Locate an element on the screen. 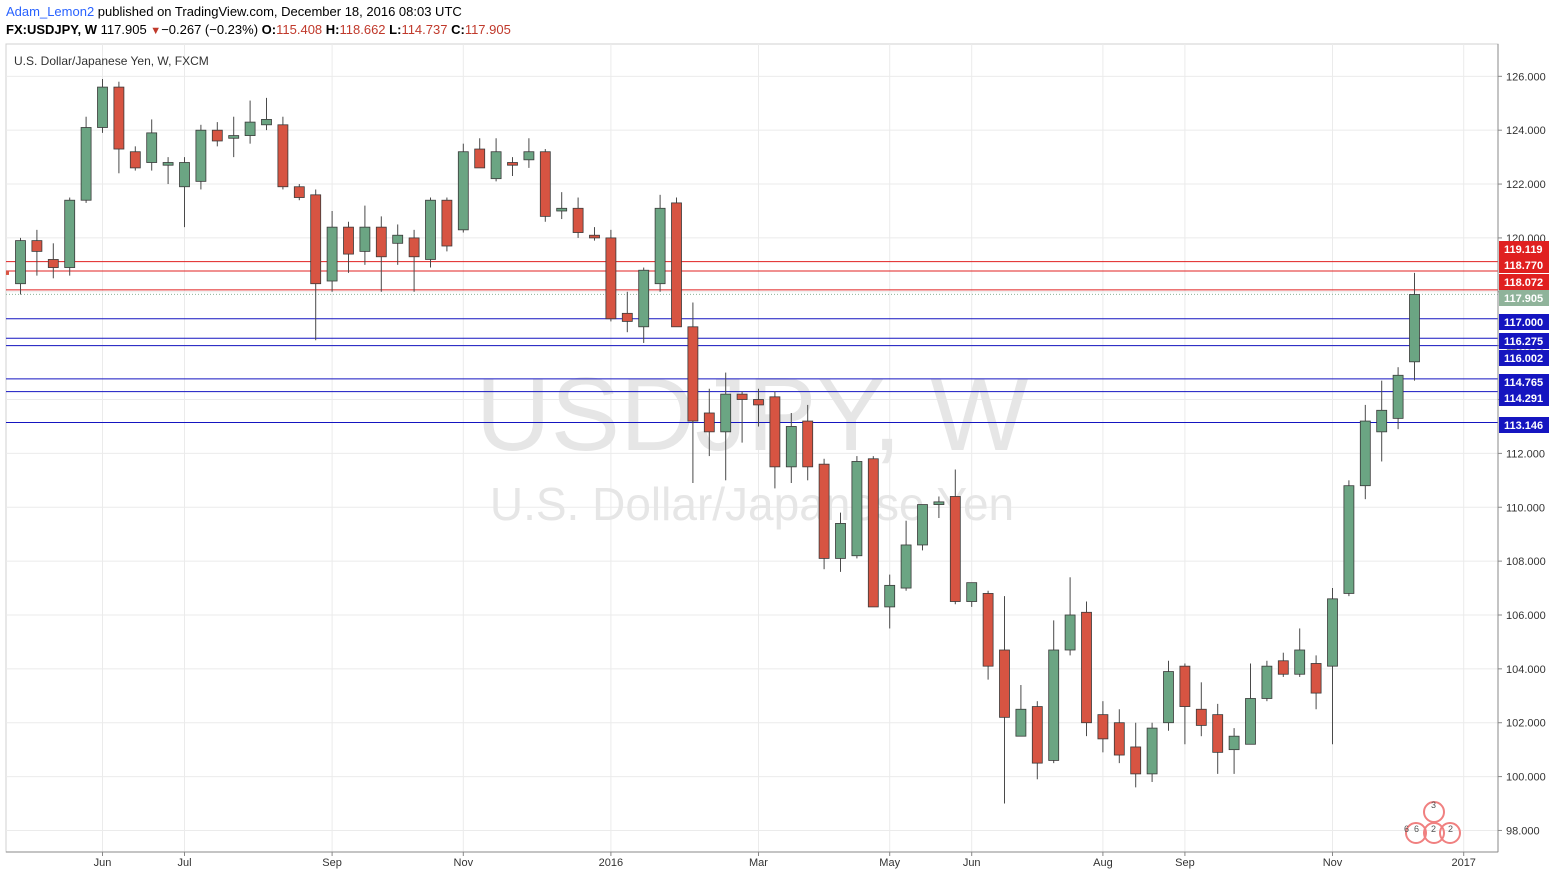 The image size is (1556, 877). left-edge-marker is located at coordinates (7, 272).